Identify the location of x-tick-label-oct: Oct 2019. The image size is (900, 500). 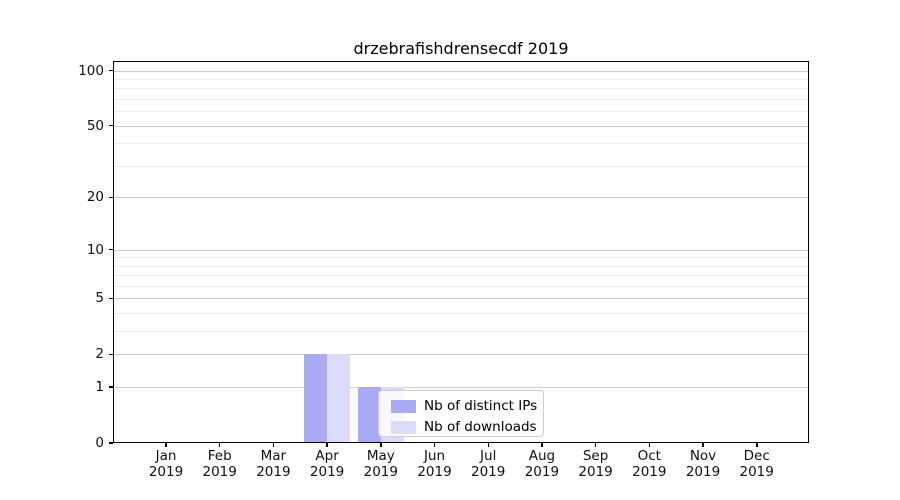
(649, 464).